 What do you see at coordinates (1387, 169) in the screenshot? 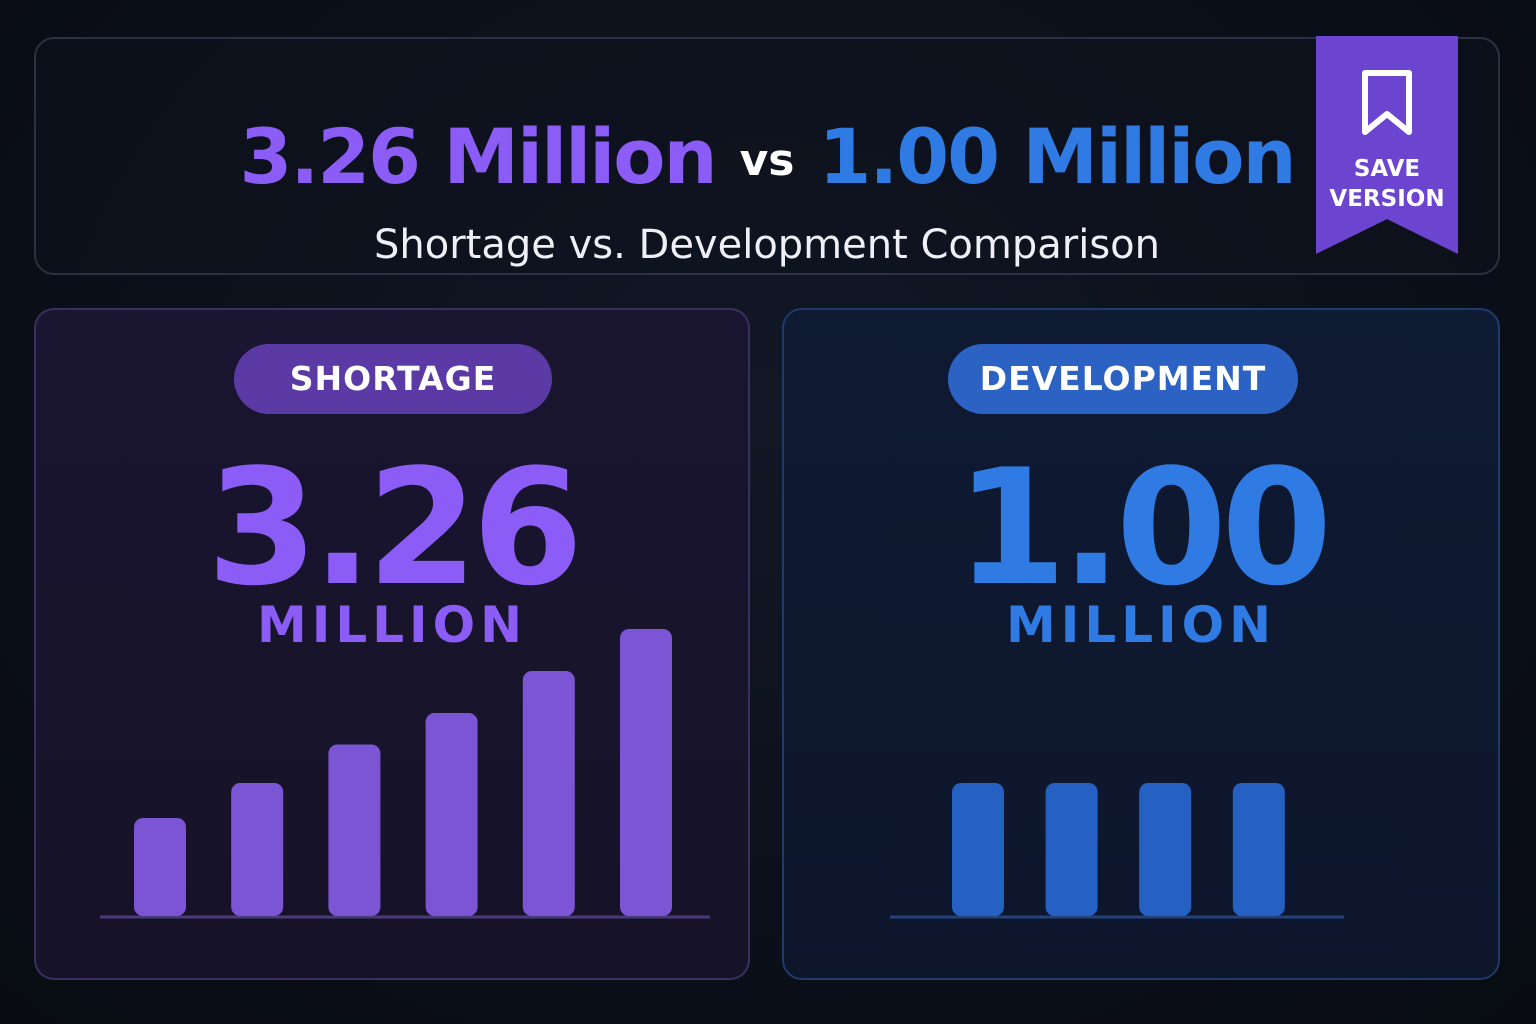
I see `save-label-line1: SAVE` at bounding box center [1387, 169].